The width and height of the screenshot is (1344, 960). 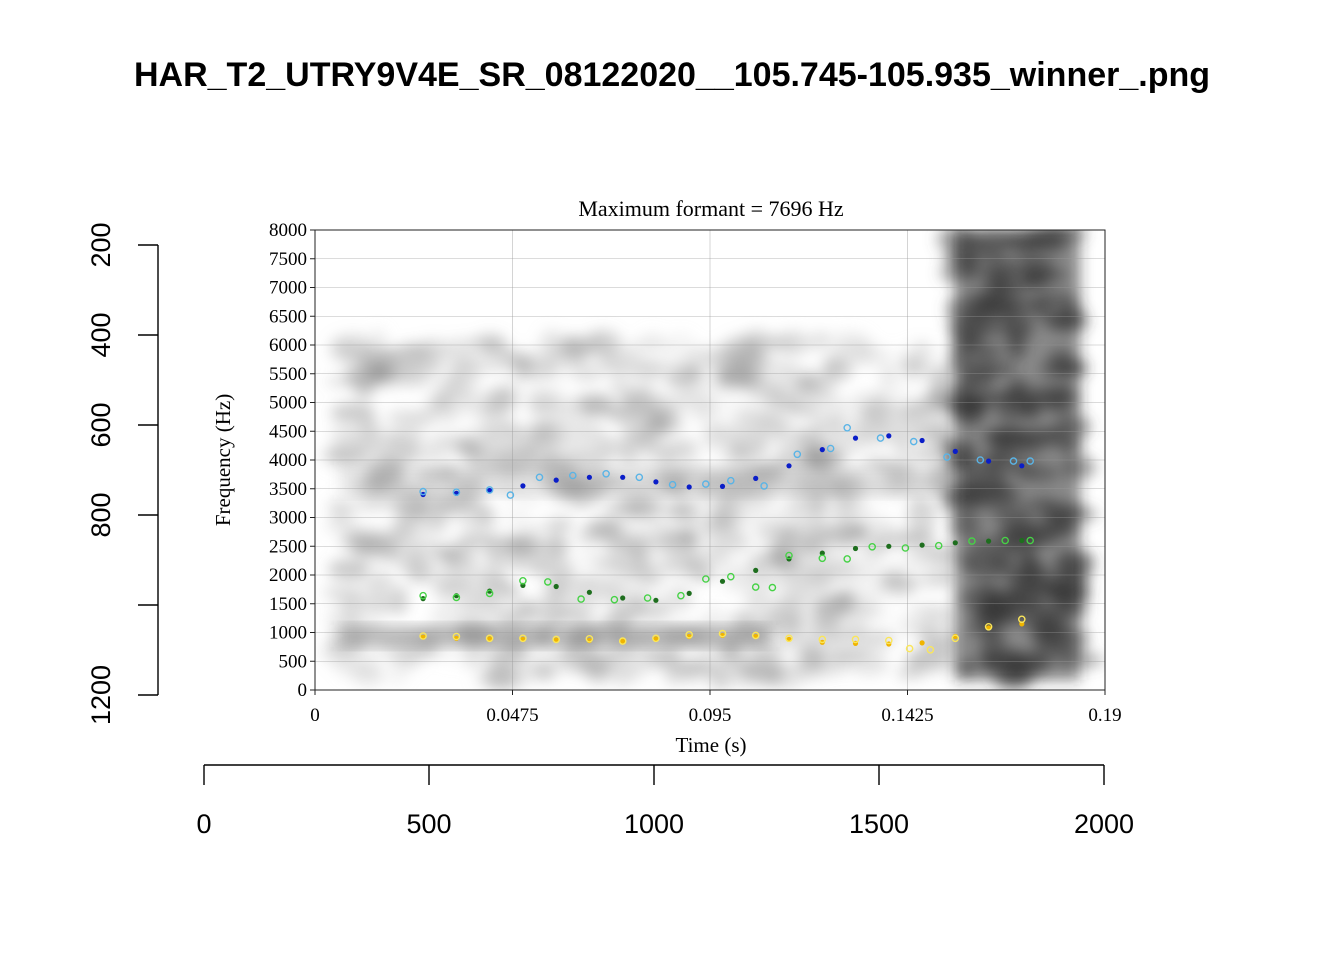 I want to click on outer-x-axis: 0 500 1000 1500 2000, so click(x=665, y=801).